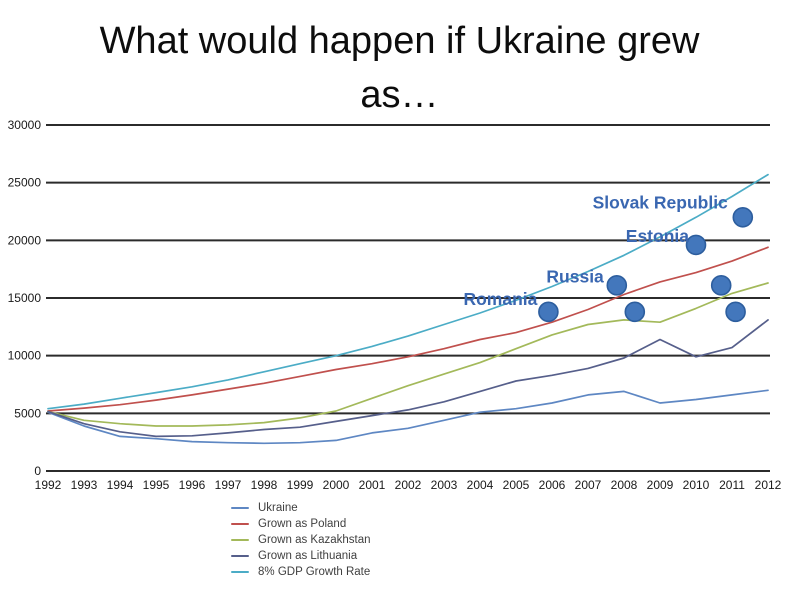 This screenshot has height=602, width=799. I want to click on legend-label: Grown as Poland, so click(302, 524).